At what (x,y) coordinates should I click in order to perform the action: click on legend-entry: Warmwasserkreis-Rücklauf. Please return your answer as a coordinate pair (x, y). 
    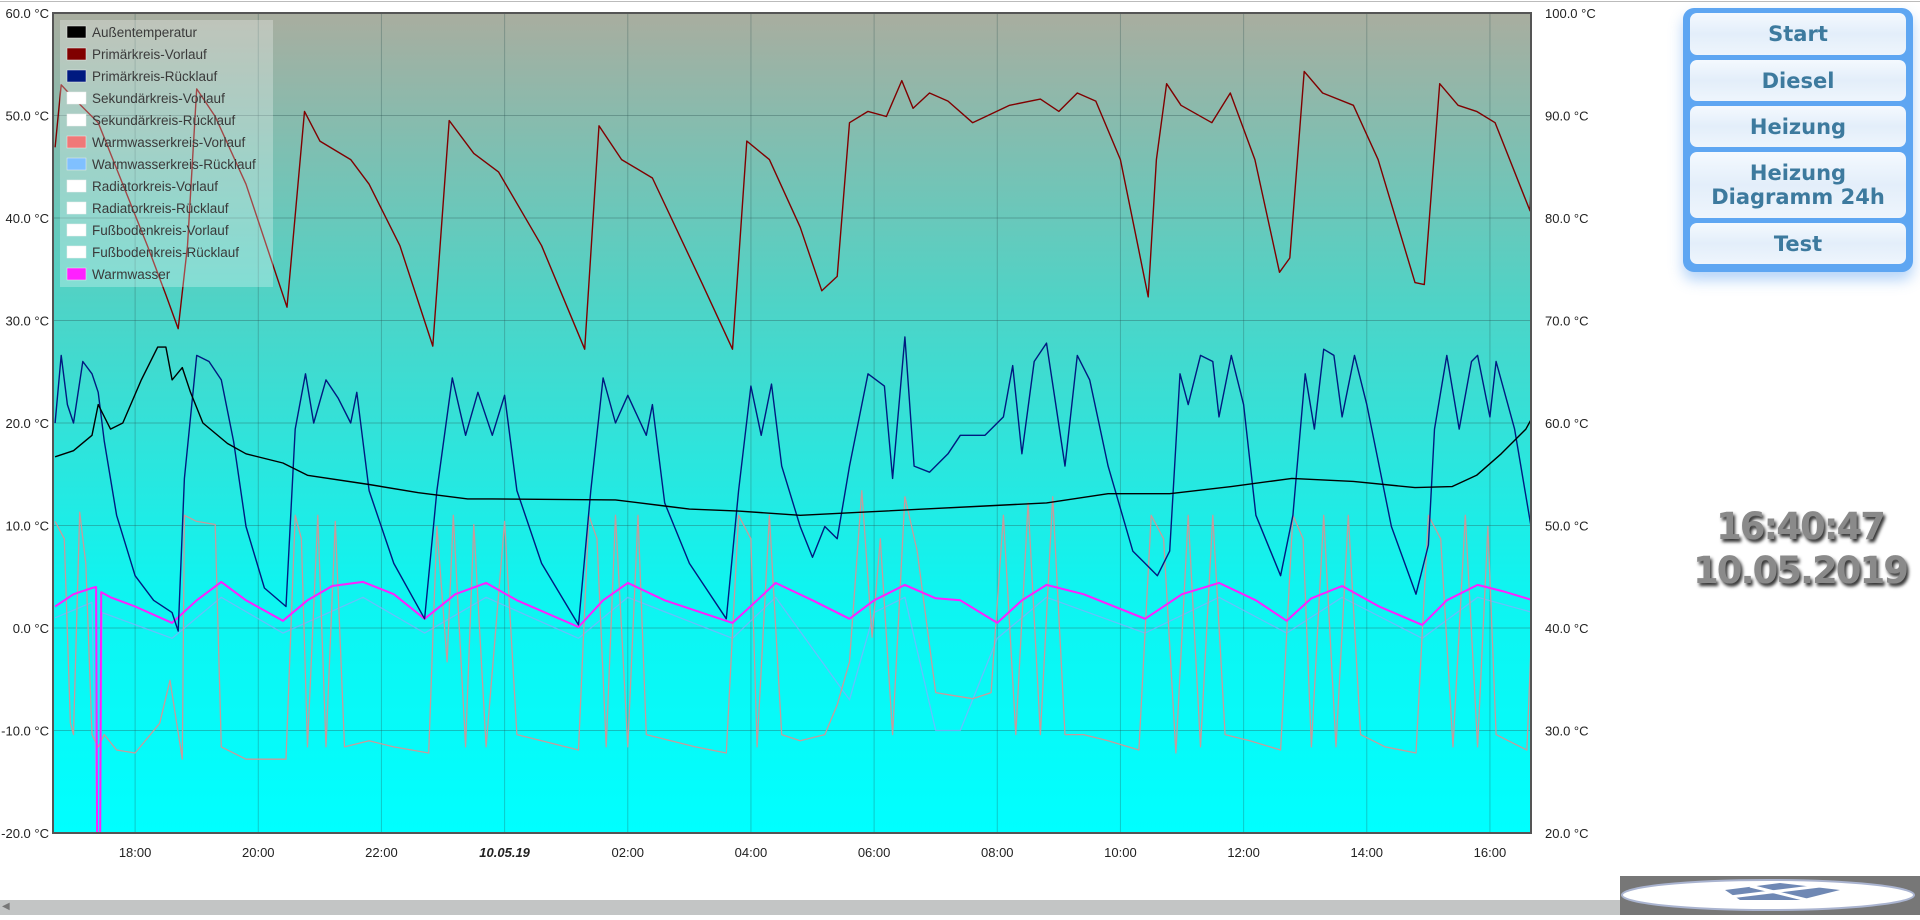
    Looking at the image, I should click on (174, 164).